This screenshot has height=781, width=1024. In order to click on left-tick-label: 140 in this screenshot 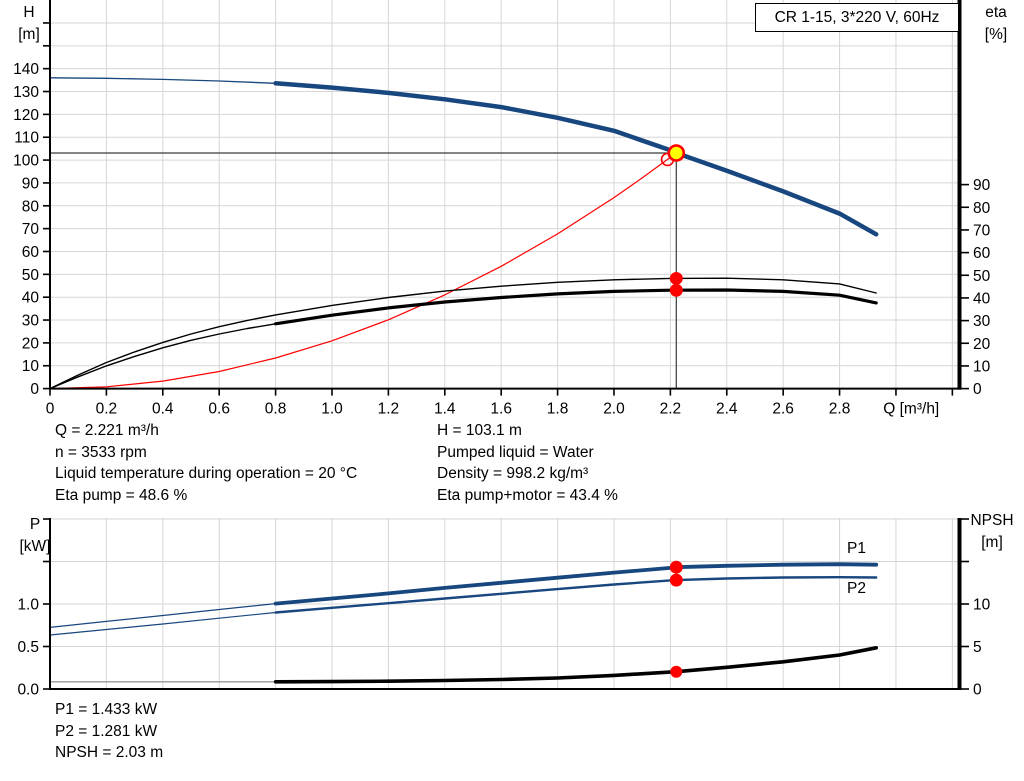, I will do `click(26, 69)`.